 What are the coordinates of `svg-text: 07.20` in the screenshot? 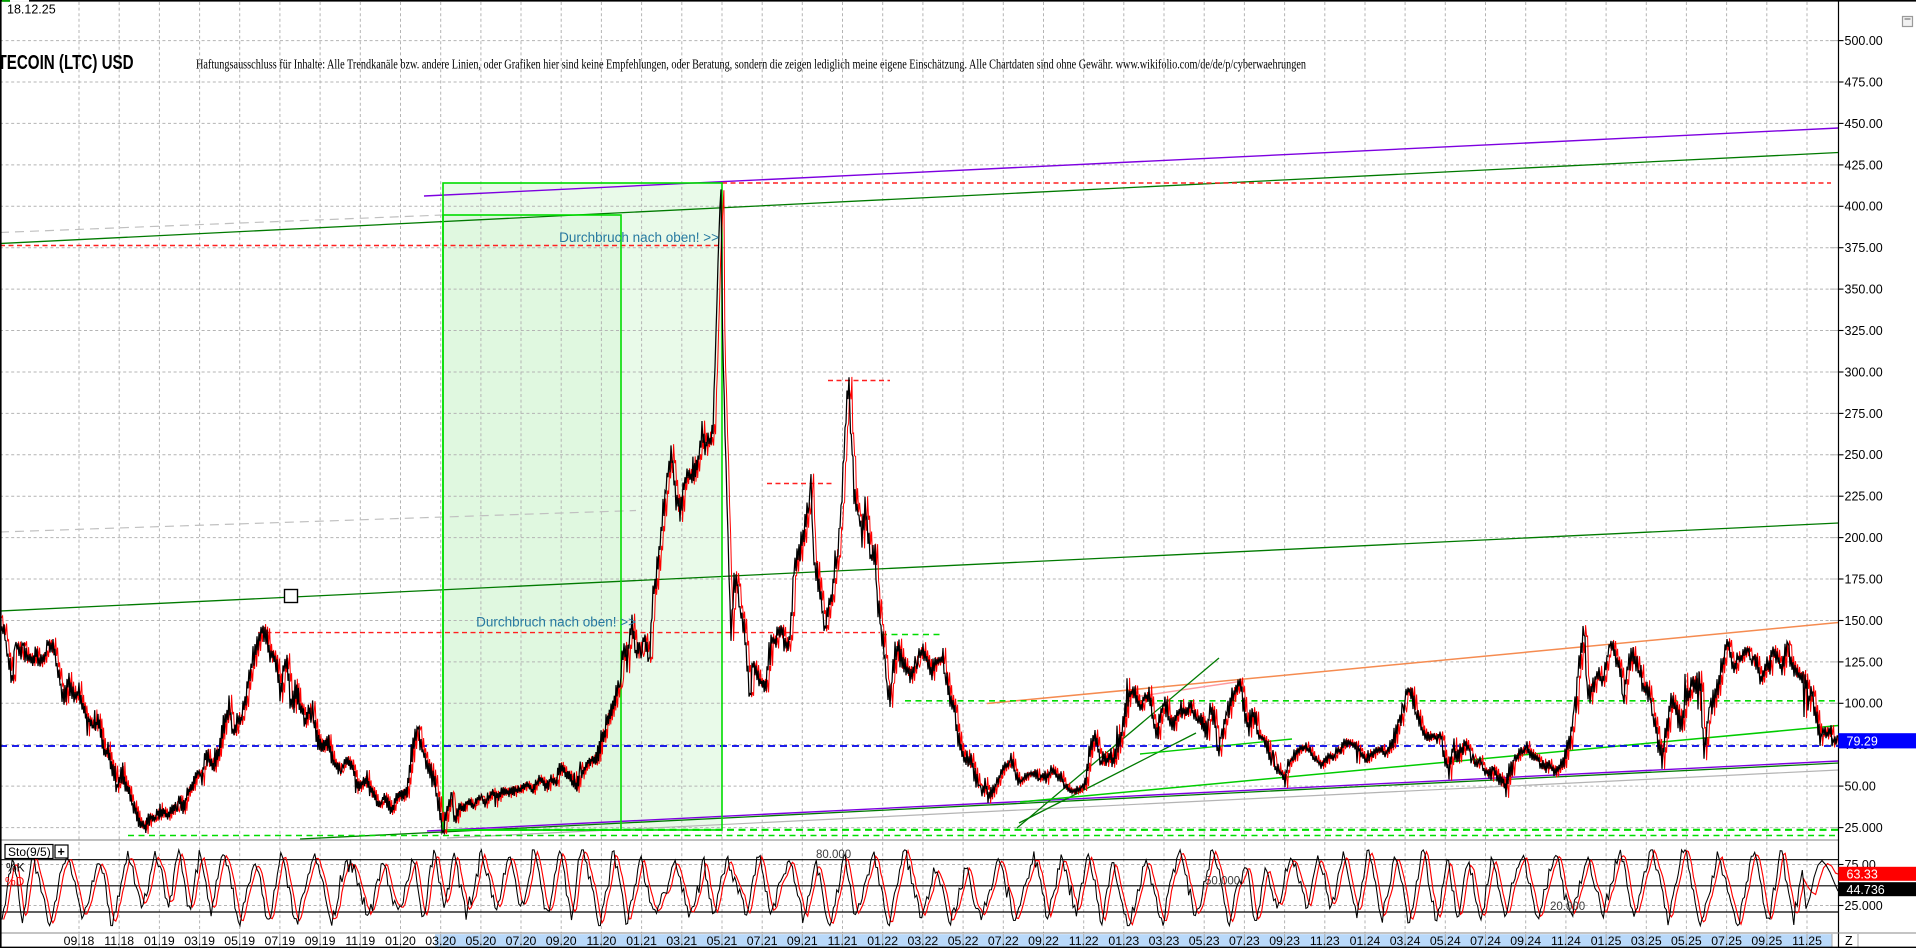 It's located at (521, 941).